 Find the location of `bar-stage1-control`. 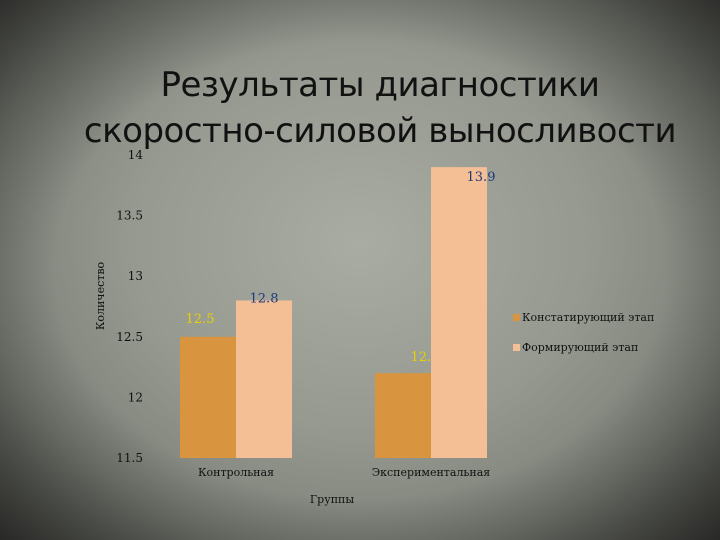

bar-stage1-control is located at coordinates (208, 397).